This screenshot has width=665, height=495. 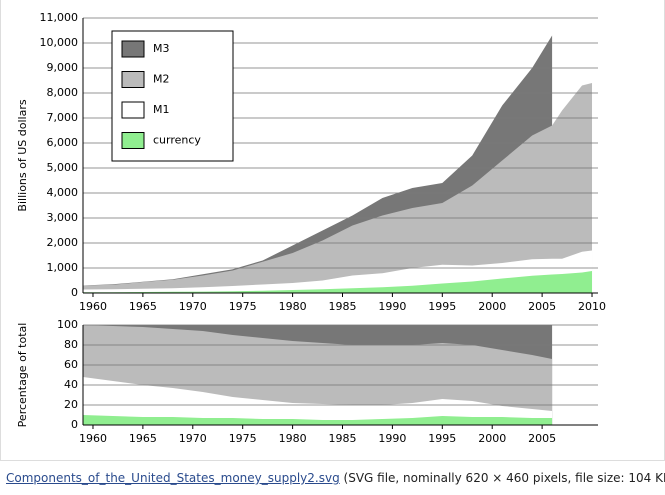 I want to click on y-tick-label: 4,000, so click(x=63, y=192).